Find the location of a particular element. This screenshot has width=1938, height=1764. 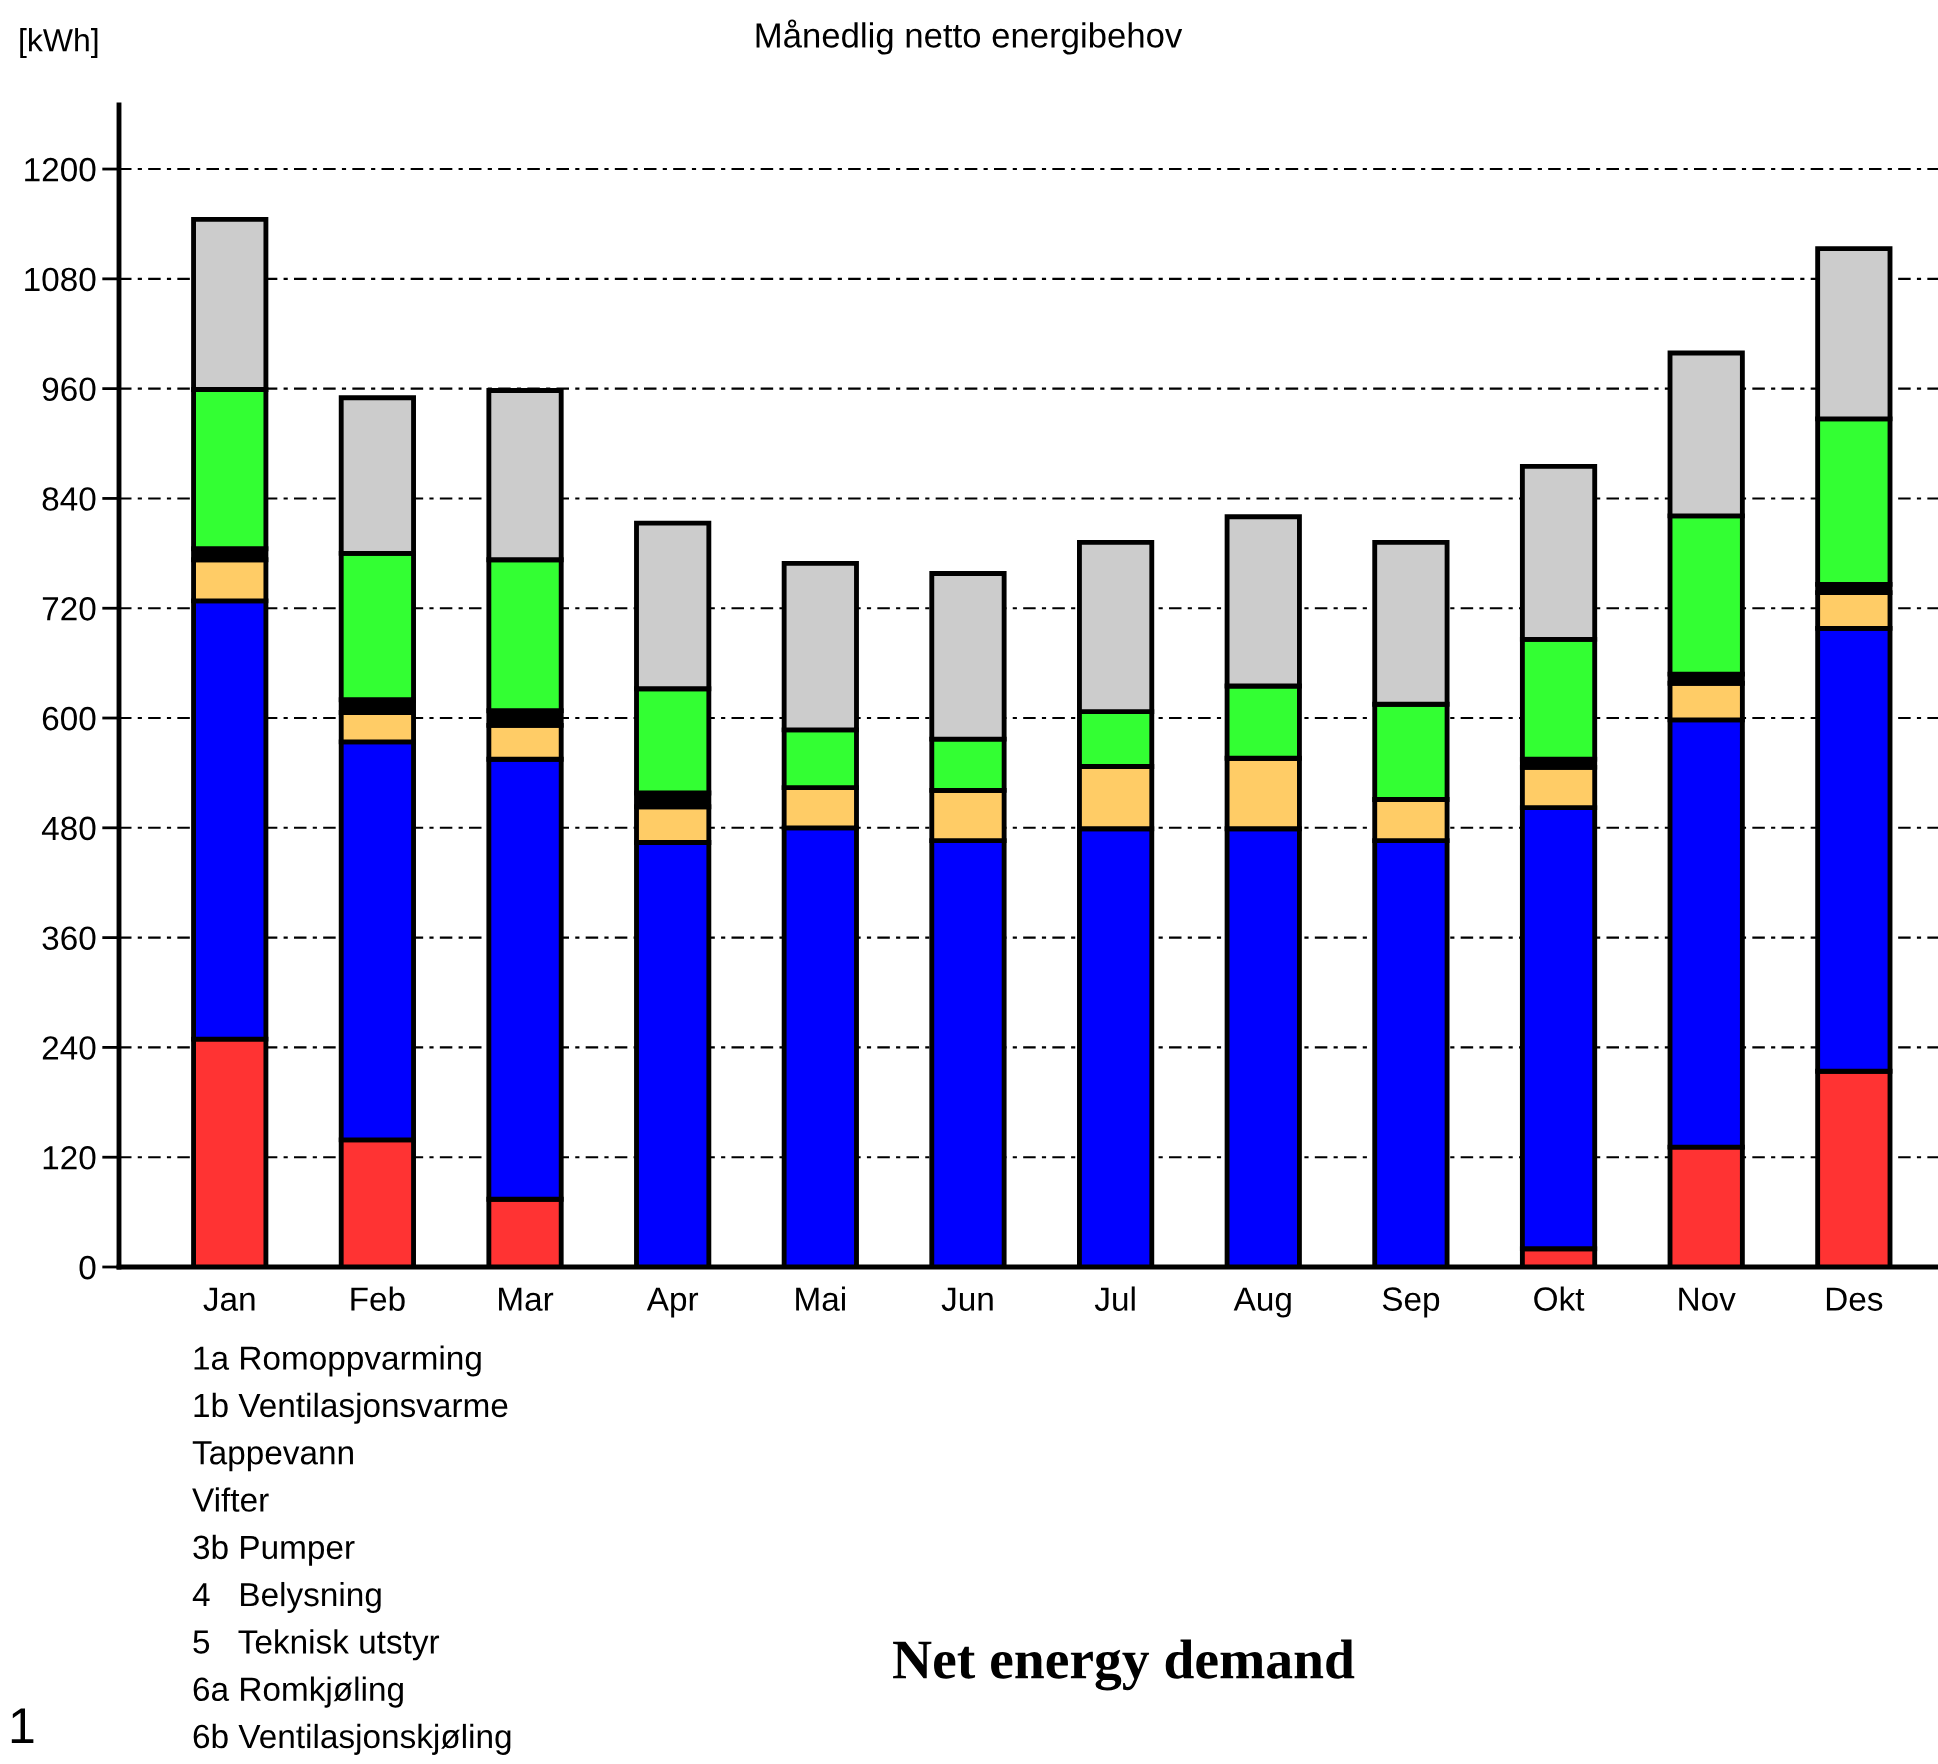

text: 6a Romkjøling is located at coordinates (298, 1692).